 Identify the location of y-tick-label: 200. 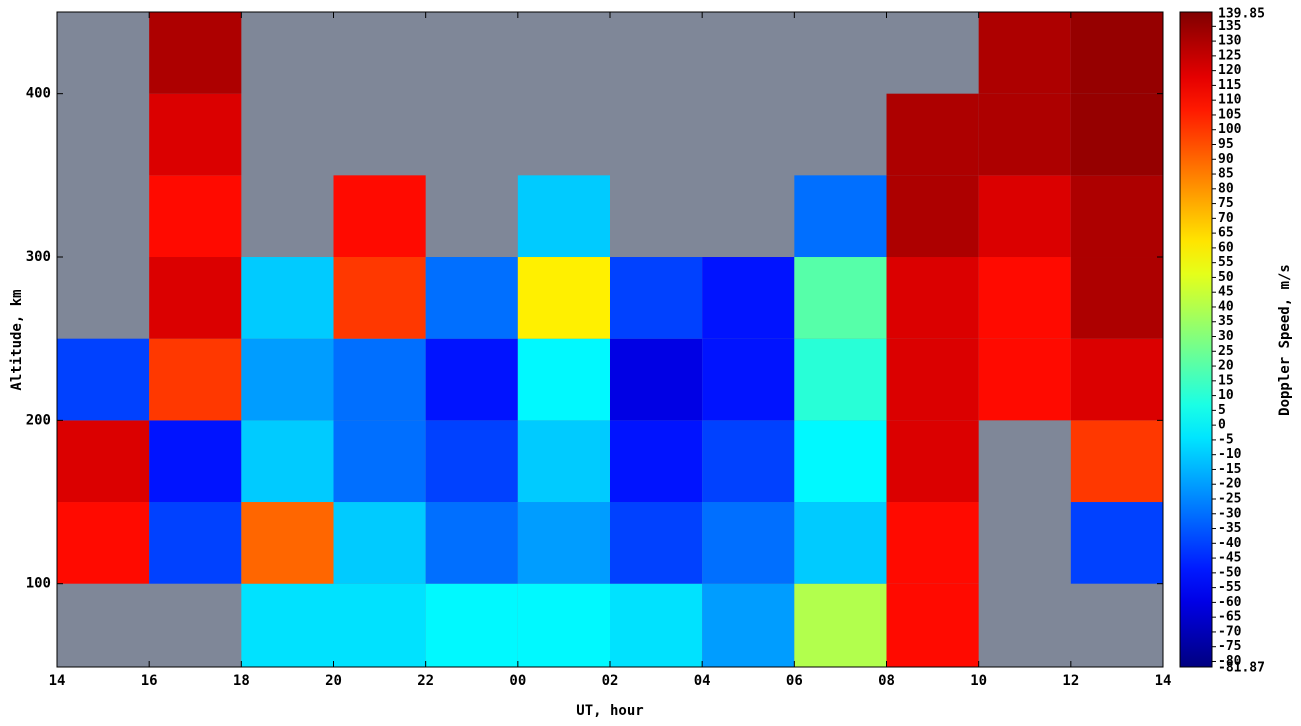
(38, 420).